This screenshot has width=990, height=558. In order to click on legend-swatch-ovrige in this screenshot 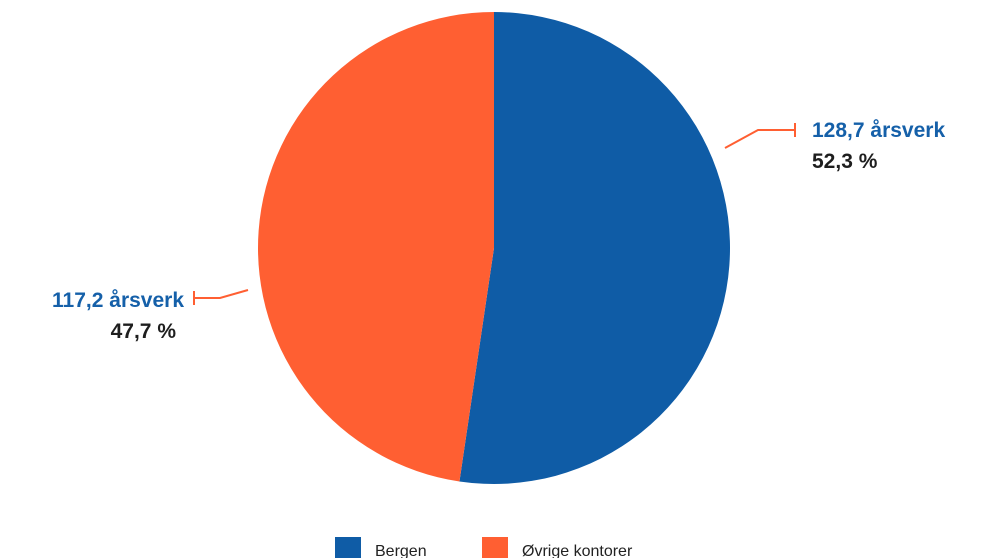, I will do `click(495, 547)`.